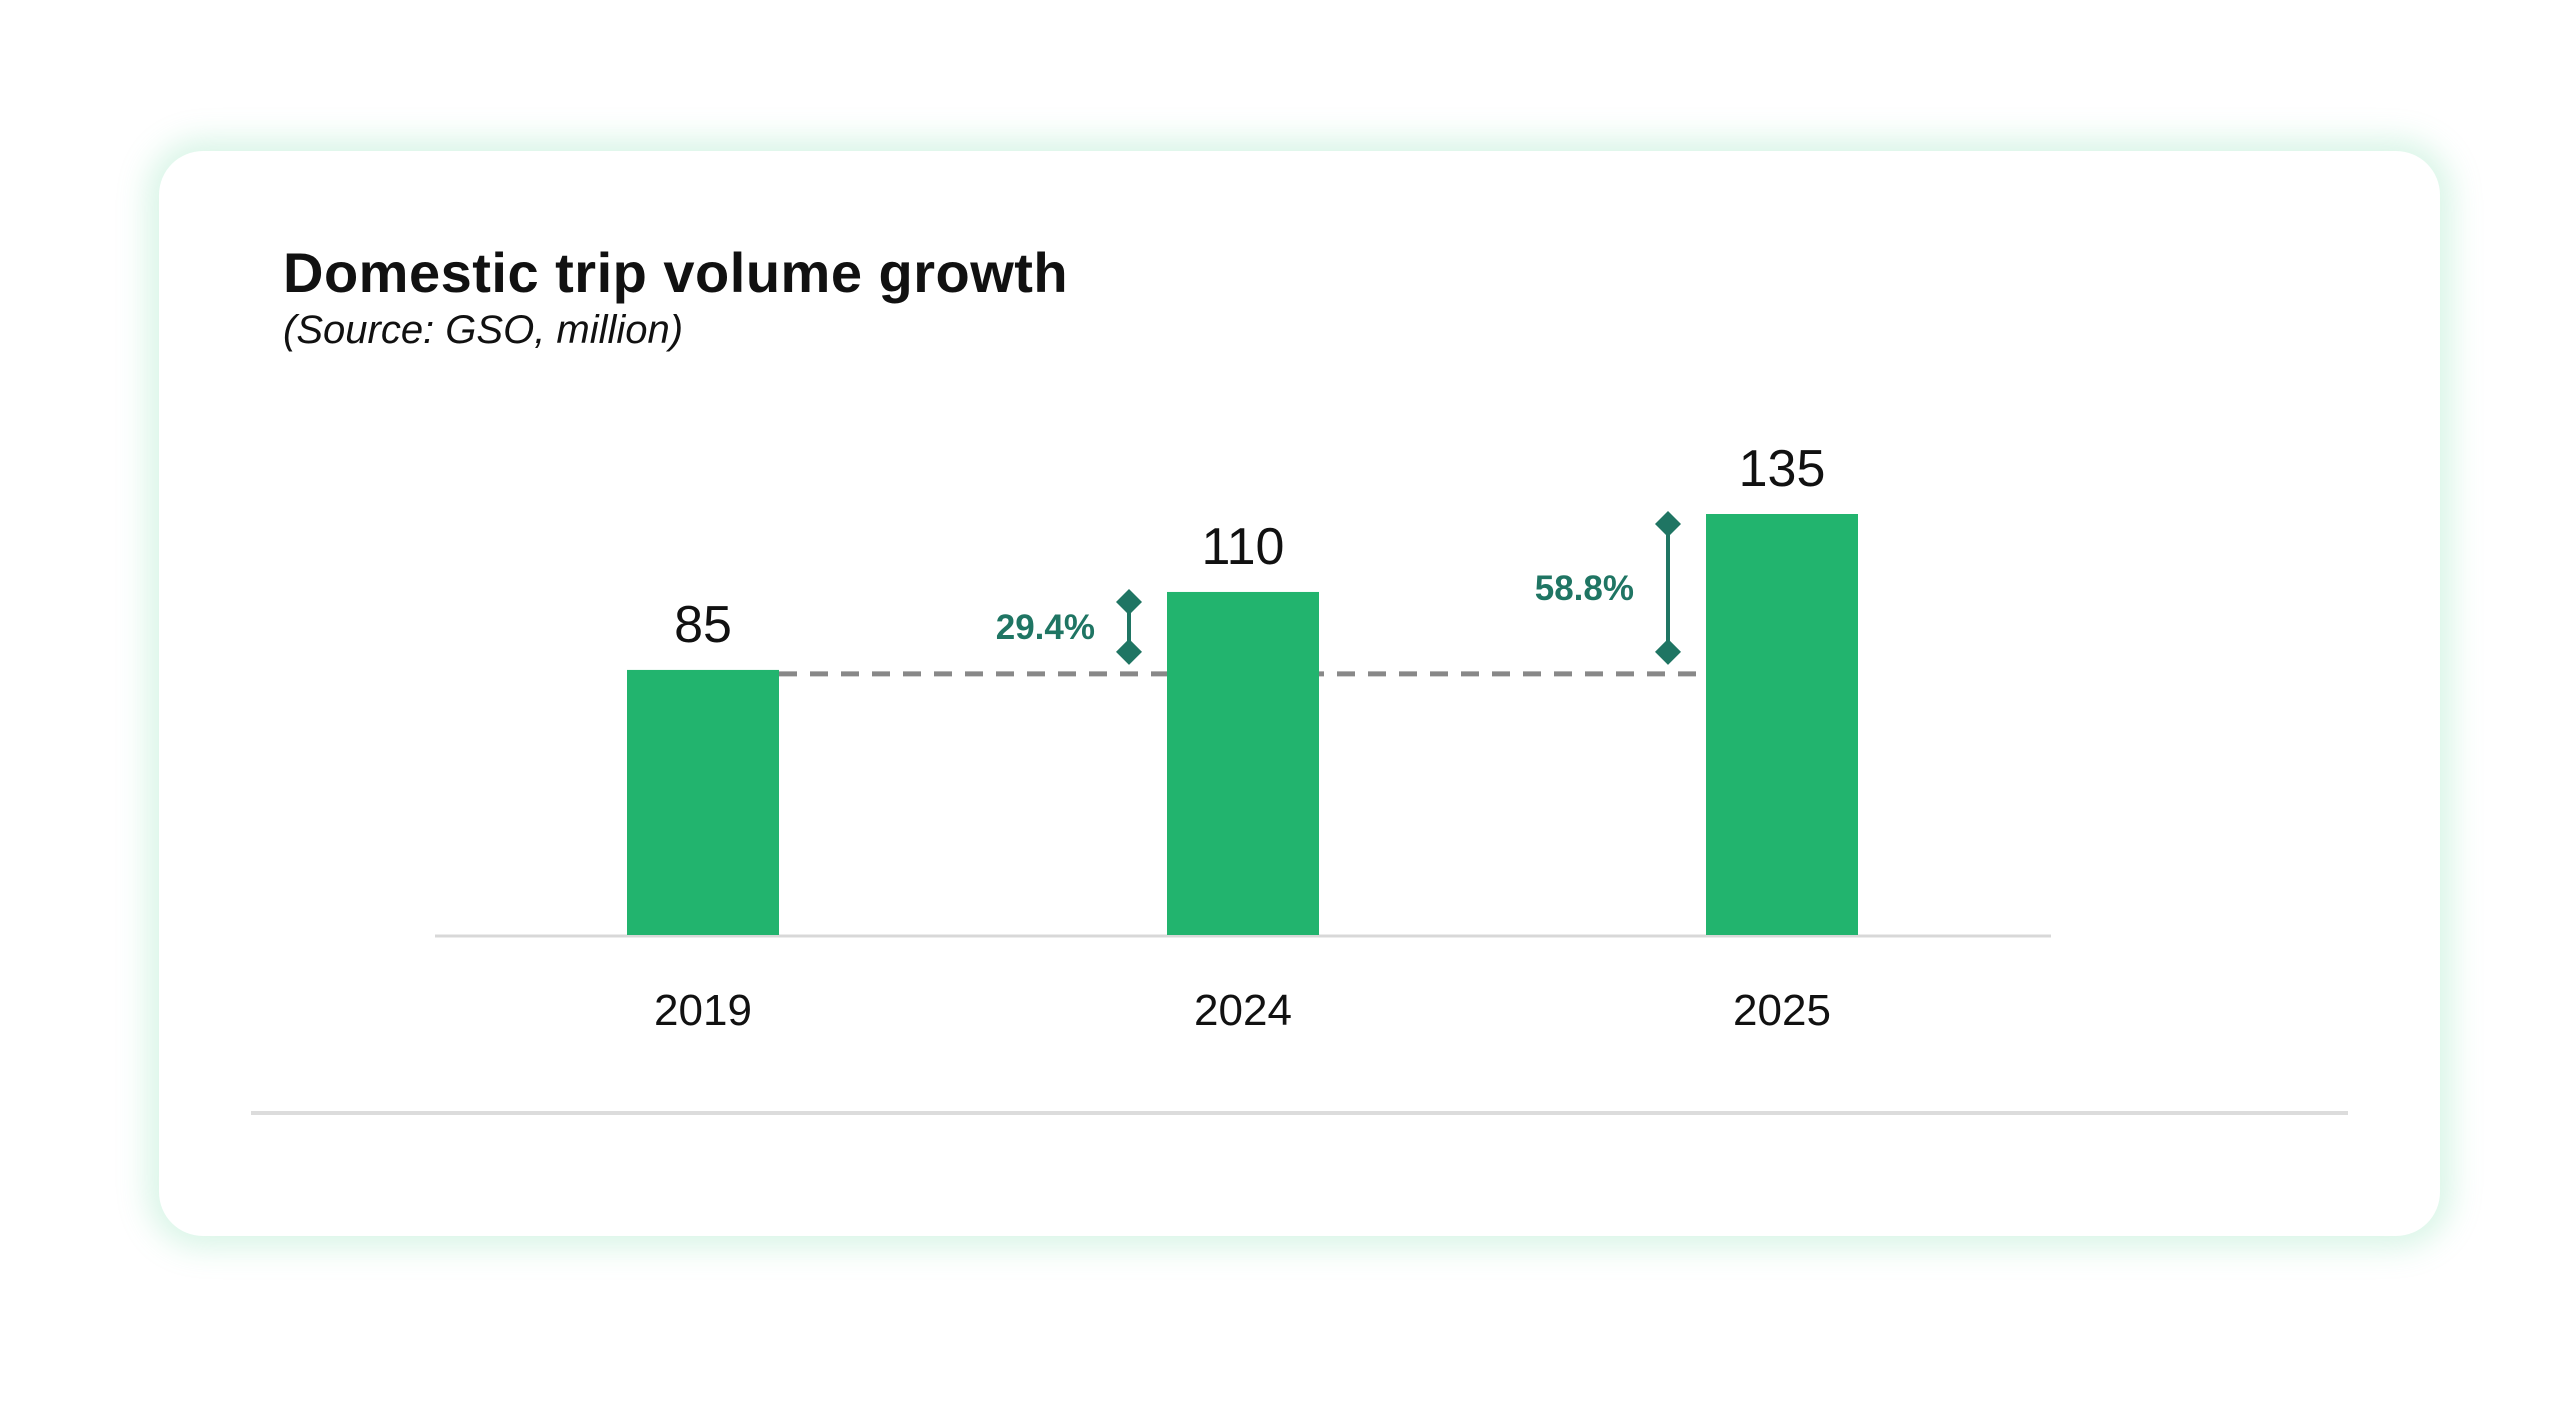 Image resolution: width=2560 pixels, height=1406 pixels. What do you see at coordinates (483, 330) in the screenshot?
I see `chart-subtitle: (Source: GSO, million)` at bounding box center [483, 330].